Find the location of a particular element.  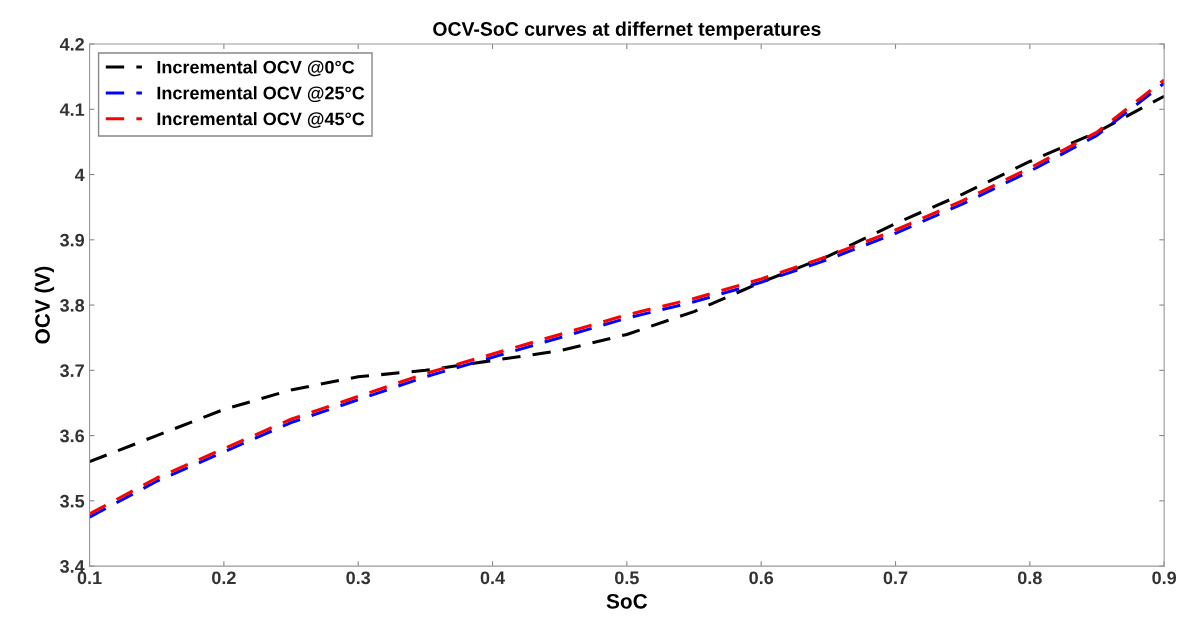

y-tick-label: 3.6 is located at coordinates (72, 436).